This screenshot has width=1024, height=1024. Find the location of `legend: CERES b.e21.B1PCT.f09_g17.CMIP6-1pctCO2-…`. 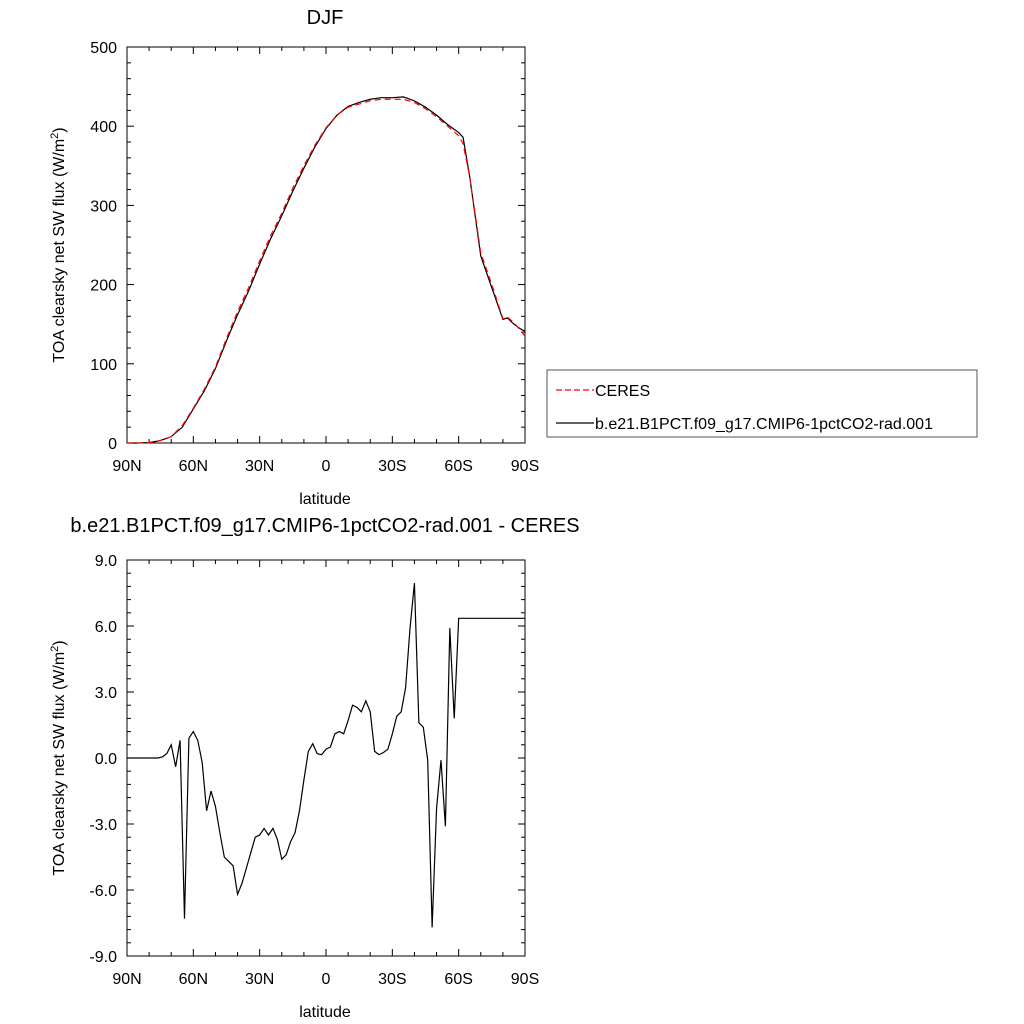

legend: CERES b.e21.B1PCT.f09_g17.CMIP6-1pctCO2-… is located at coordinates (762, 403).